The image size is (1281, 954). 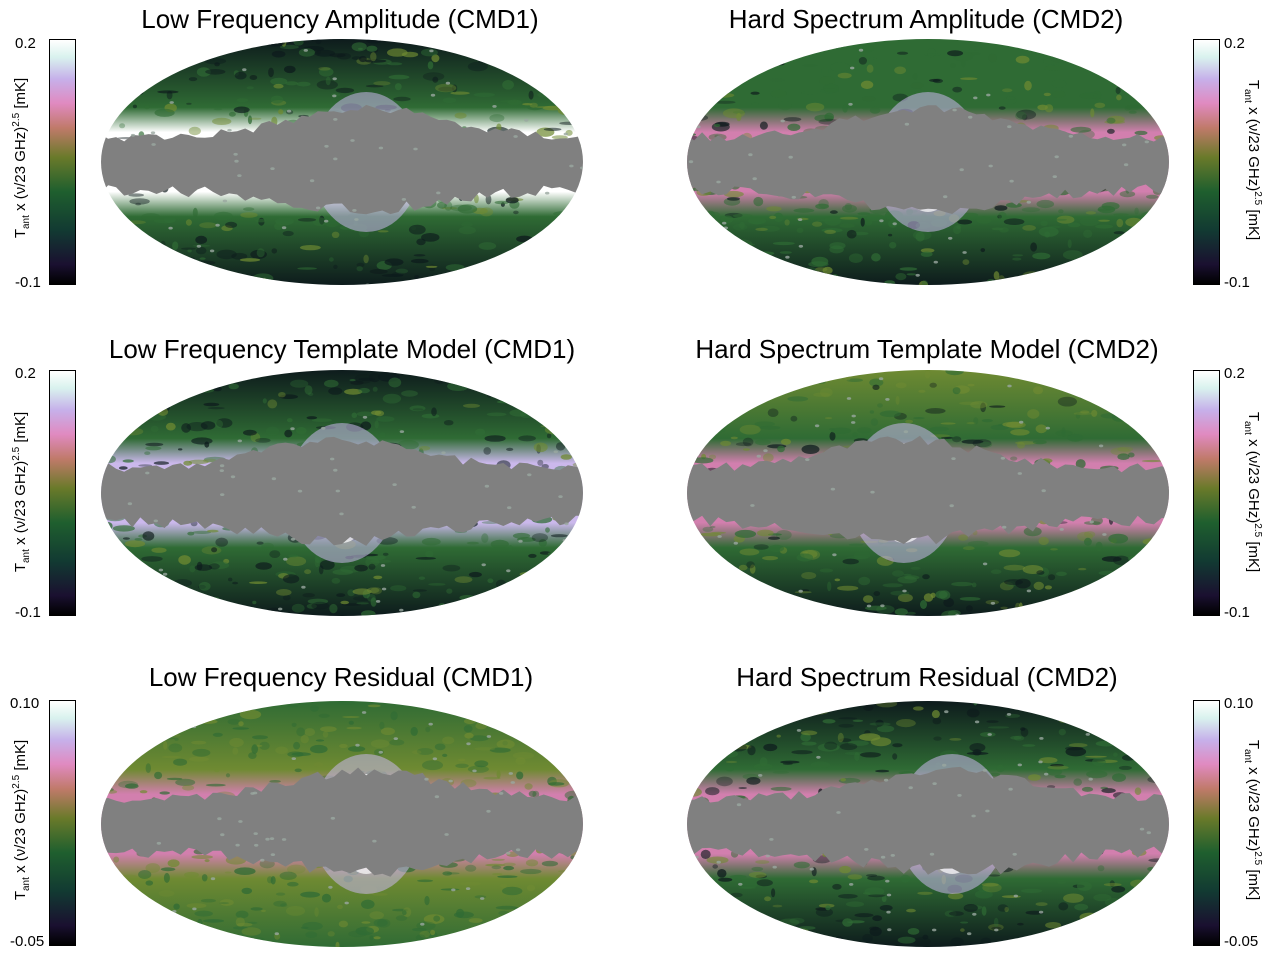 What do you see at coordinates (28, 282) in the screenshot?
I see `colorbar-1-min: -0.1` at bounding box center [28, 282].